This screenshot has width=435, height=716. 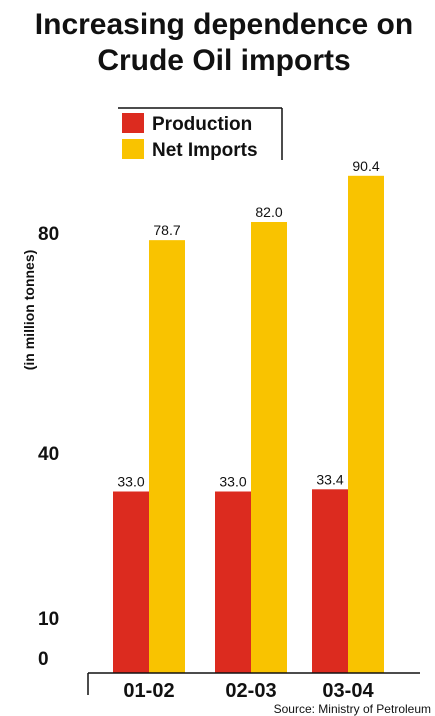 I want to click on legend-swatch-production, so click(x=133, y=123).